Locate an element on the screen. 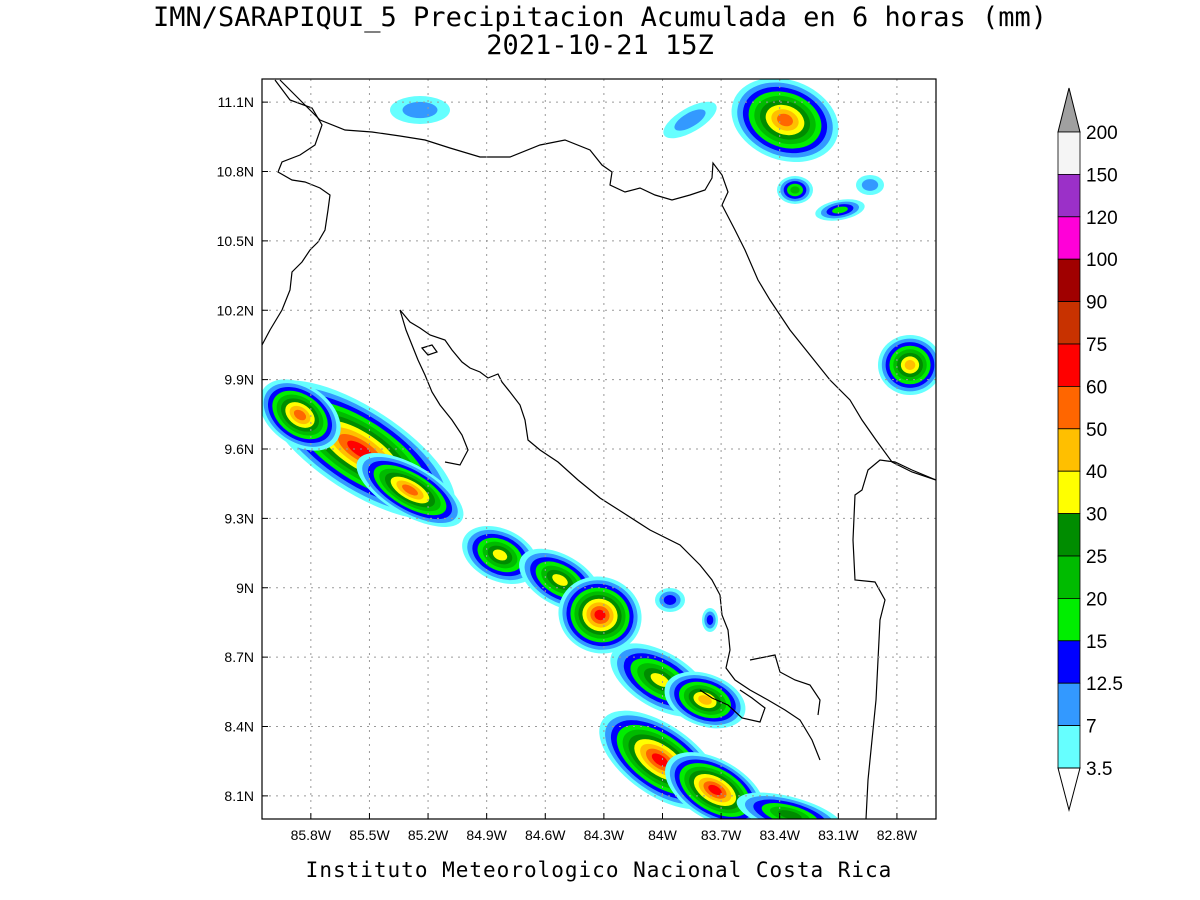 This screenshot has height=900, width=1200. map-subtitle: 2021-10-21 15Z is located at coordinates (600, 45).